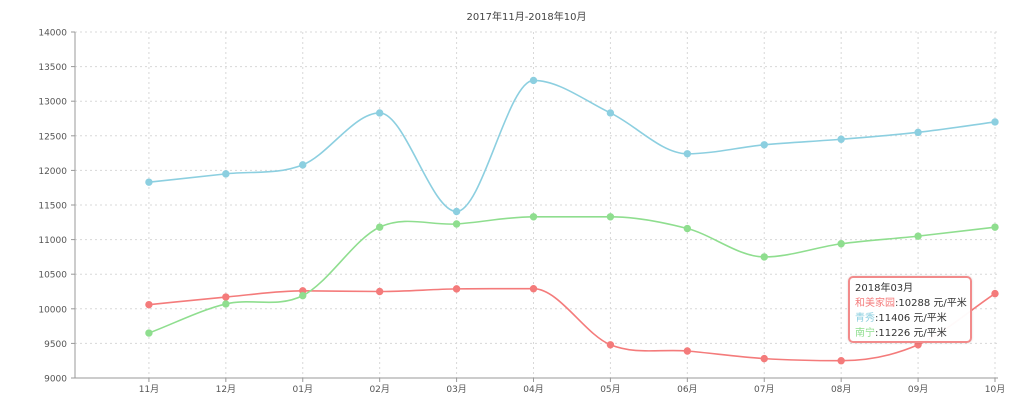  Describe the element at coordinates (894, 318) in the screenshot. I see `tooltip-value: 11406` at that location.